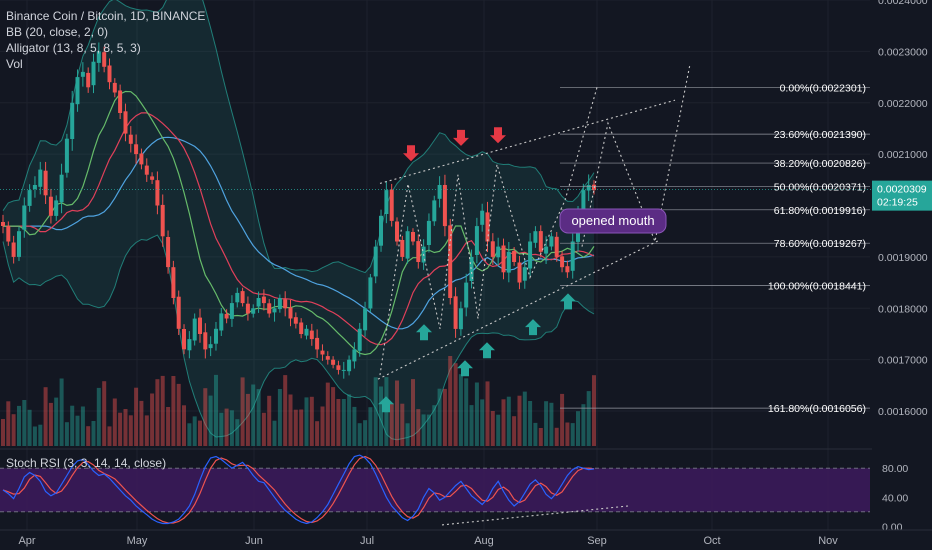  I want to click on annotation-opened-mouth: opened mouth, so click(613, 221).